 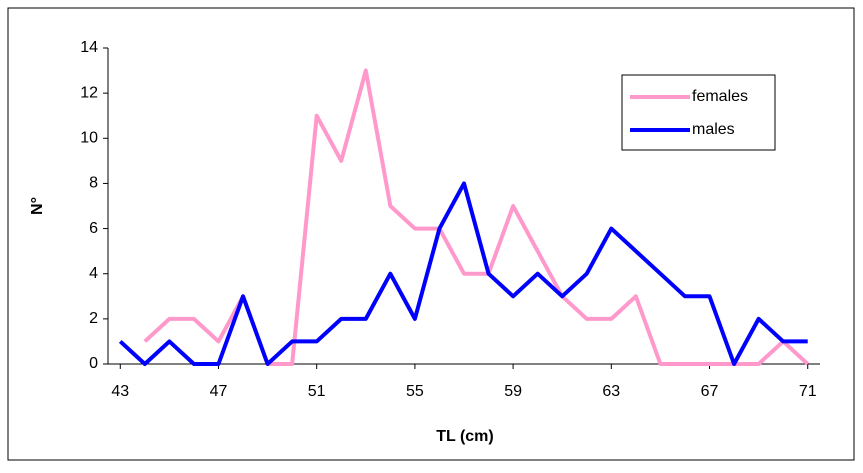 I want to click on y-tick-label: 14, so click(x=89, y=47).